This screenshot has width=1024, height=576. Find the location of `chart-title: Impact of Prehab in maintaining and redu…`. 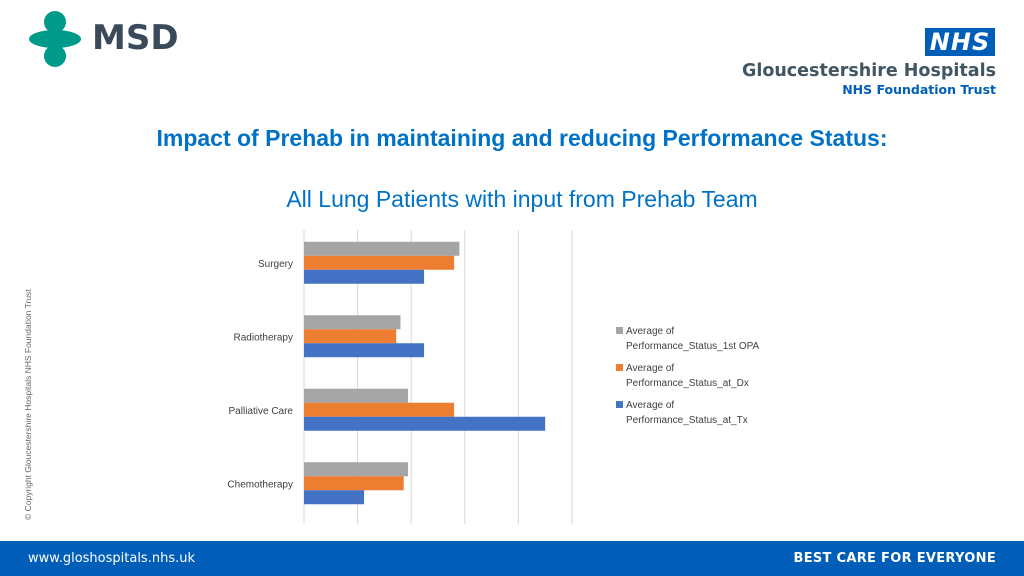

chart-title: Impact of Prehab in maintaining and redu… is located at coordinates (522, 138).